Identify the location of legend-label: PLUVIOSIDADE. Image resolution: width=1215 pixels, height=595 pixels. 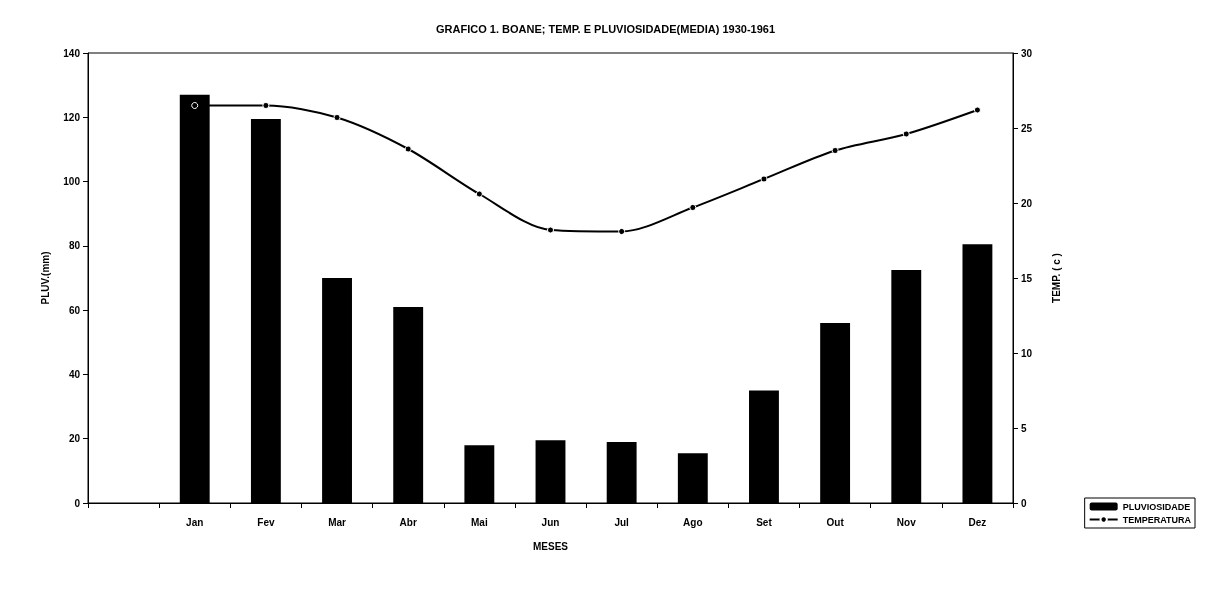
(1156, 506).